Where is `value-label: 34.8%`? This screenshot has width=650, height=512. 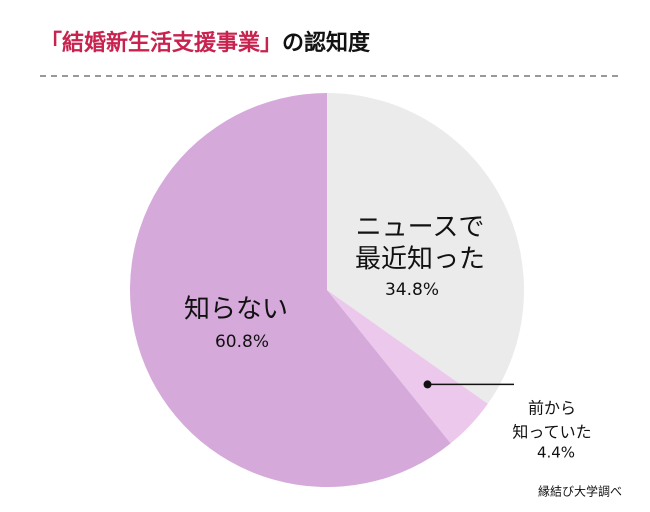
value-label: 34.8% is located at coordinates (412, 290).